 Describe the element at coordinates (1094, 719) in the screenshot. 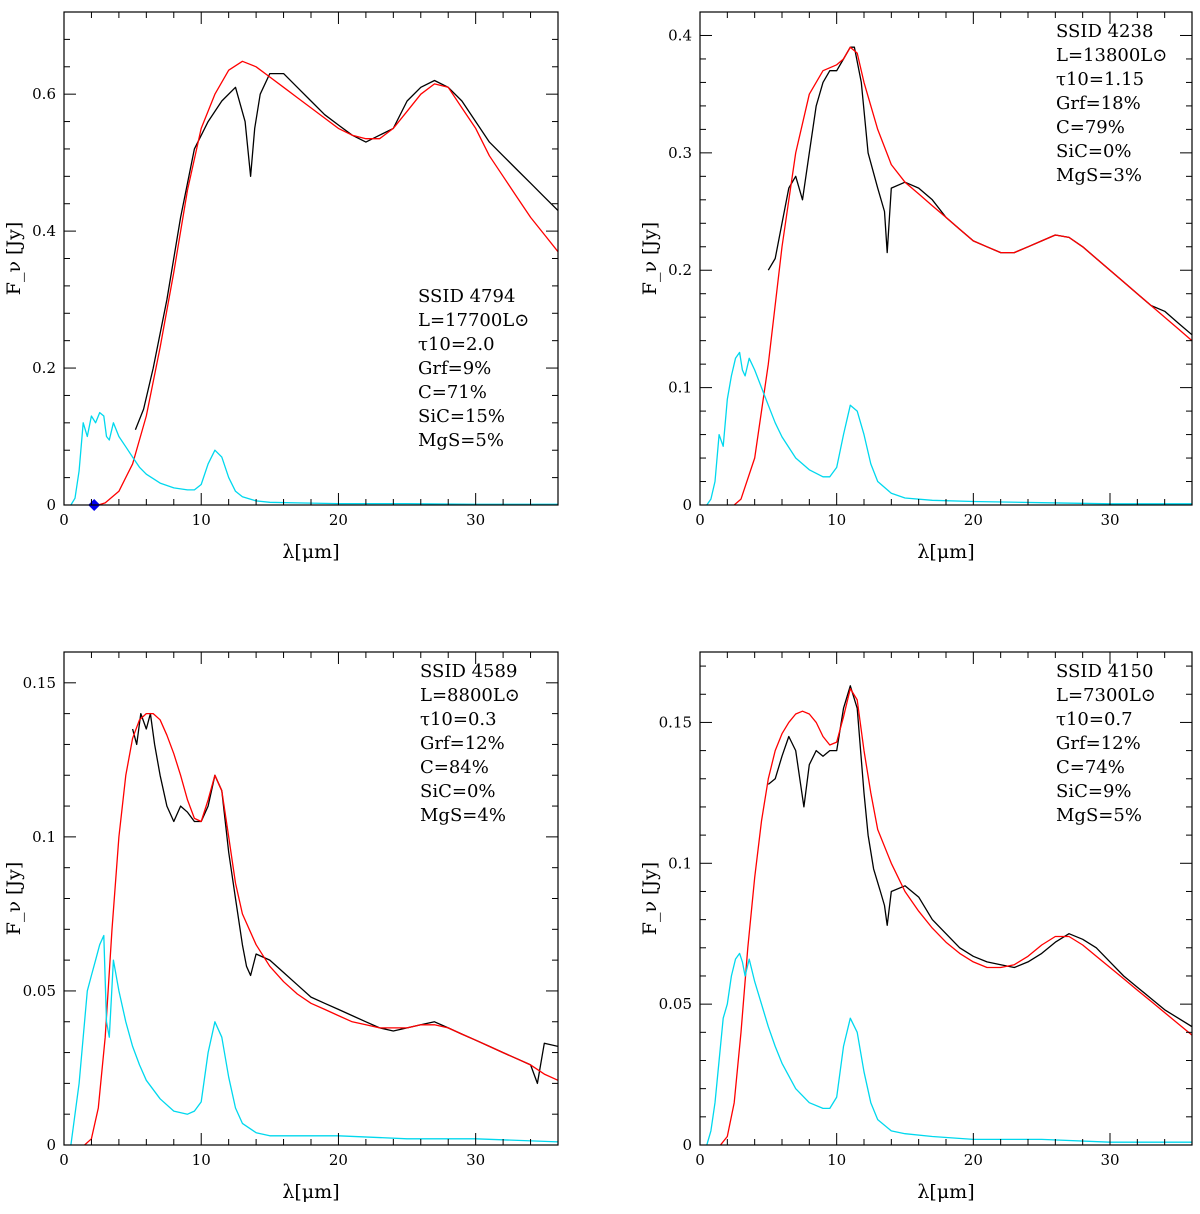

I see `annotation-line: τ10=0.7` at that location.